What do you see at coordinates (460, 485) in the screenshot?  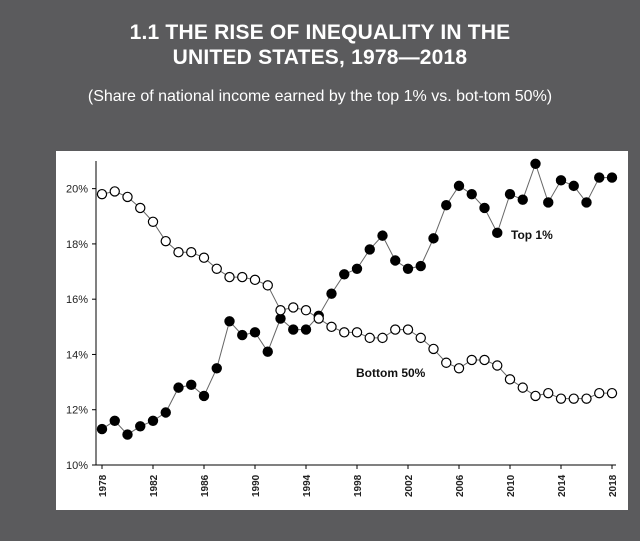 I see `x-tick-label: 2006` at bounding box center [460, 485].